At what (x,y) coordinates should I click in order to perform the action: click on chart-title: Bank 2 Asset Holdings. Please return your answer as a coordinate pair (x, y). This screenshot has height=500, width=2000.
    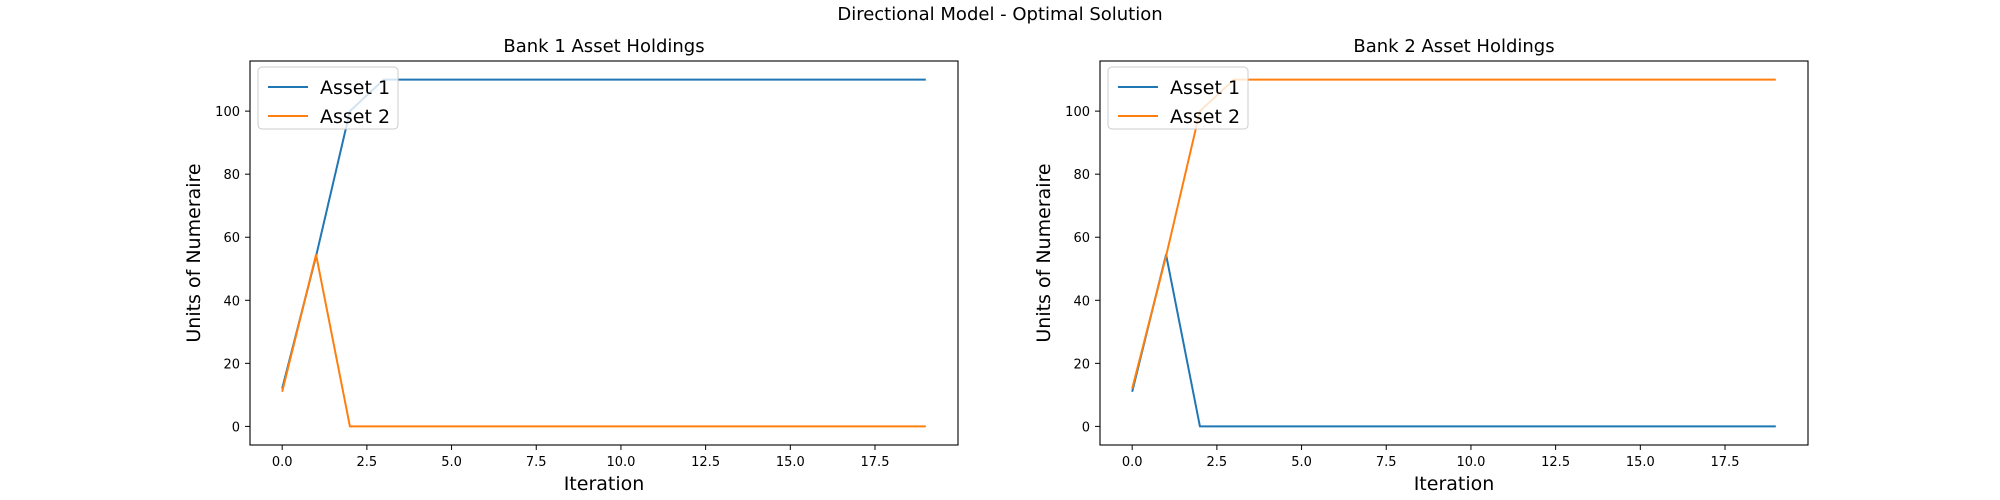
    Looking at the image, I should click on (1453, 46).